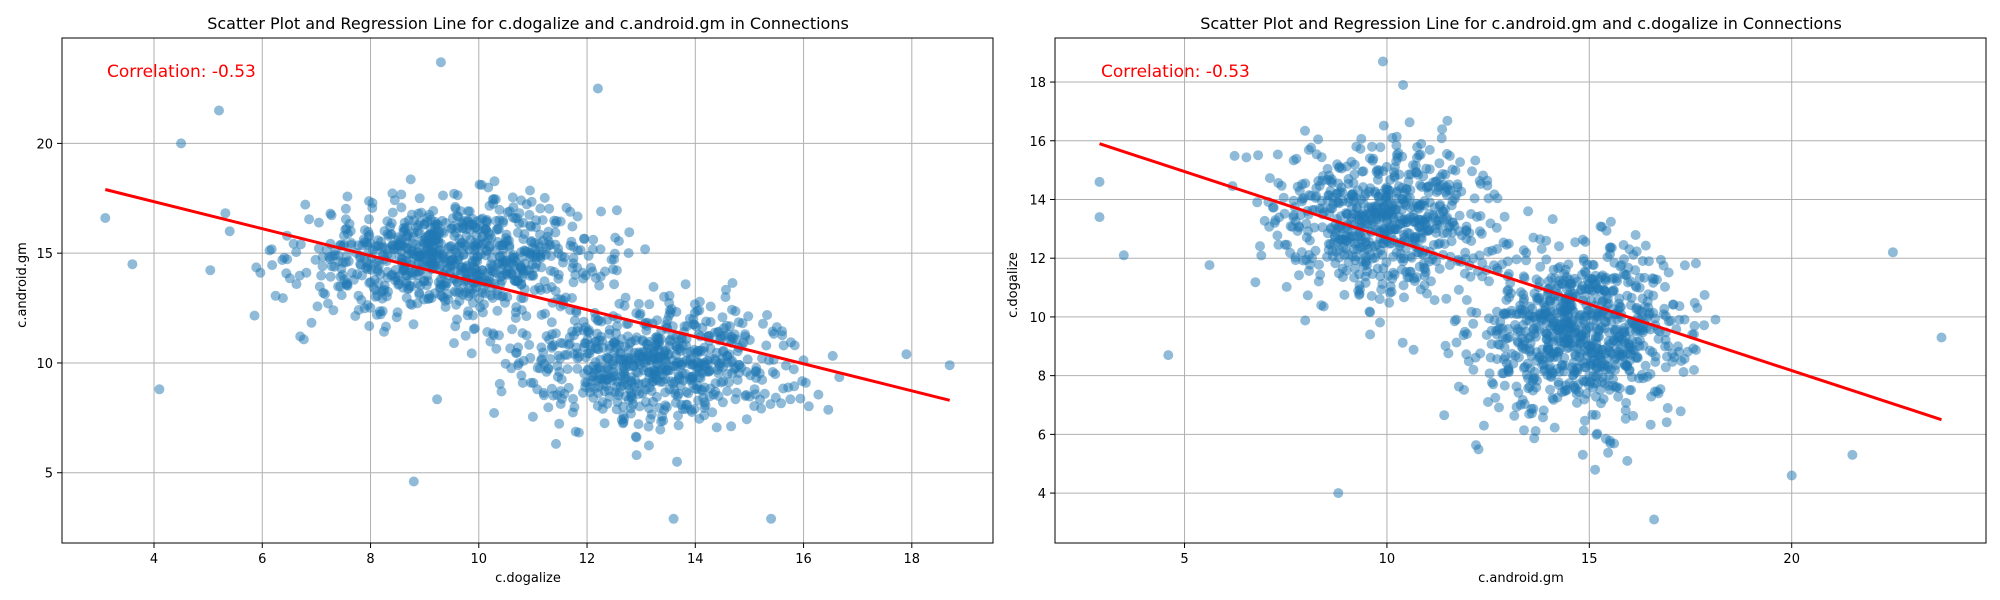 Image resolution: width=2000 pixels, height=600 pixels. I want to click on left-correlation-annotation: Correlation: -0.53, so click(181, 72).